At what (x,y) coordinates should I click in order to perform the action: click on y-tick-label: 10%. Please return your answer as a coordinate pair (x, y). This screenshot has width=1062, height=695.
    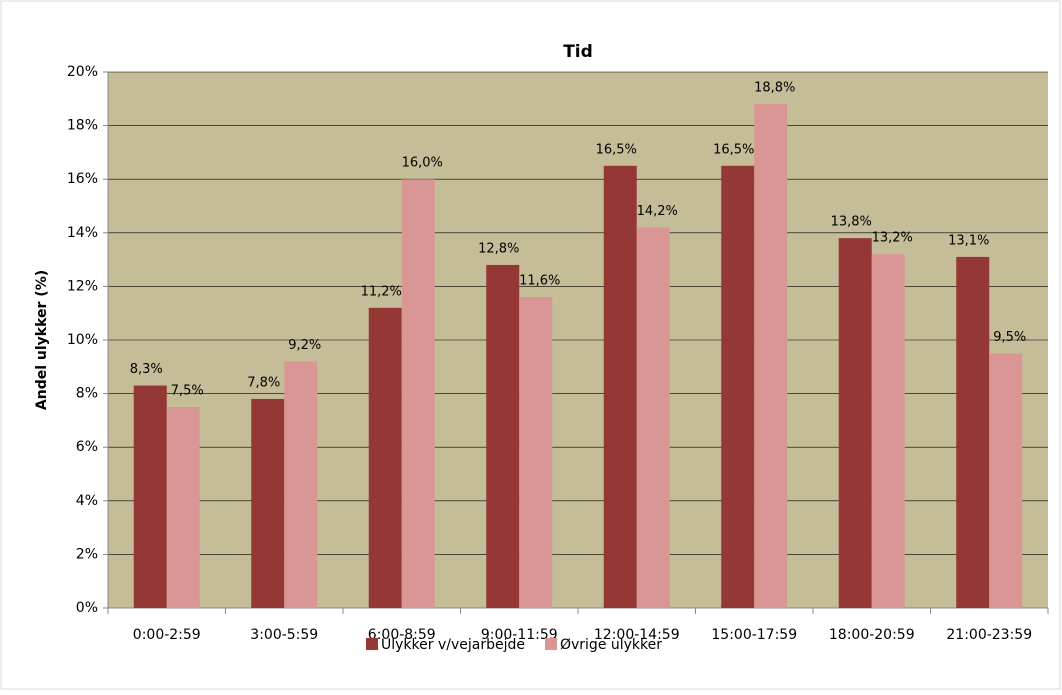
    Looking at the image, I should click on (82, 340).